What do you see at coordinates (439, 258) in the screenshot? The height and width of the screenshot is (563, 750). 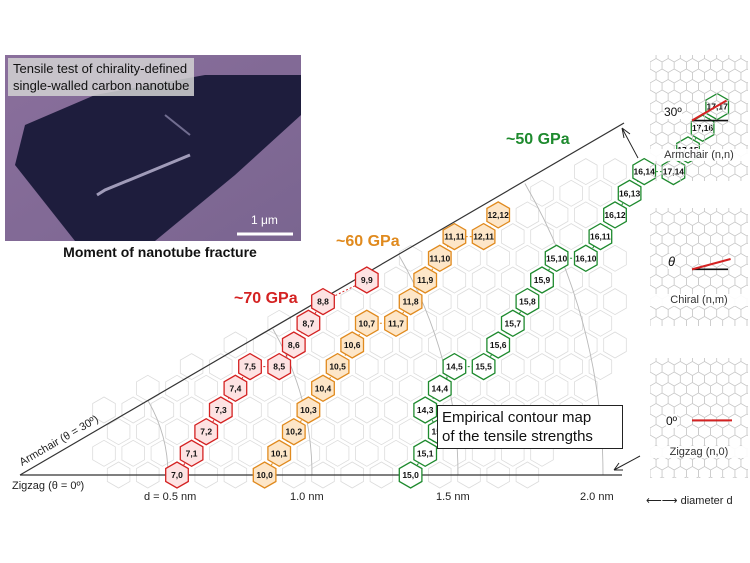 I see `chirality-label-11-10: 11,10` at bounding box center [439, 258].